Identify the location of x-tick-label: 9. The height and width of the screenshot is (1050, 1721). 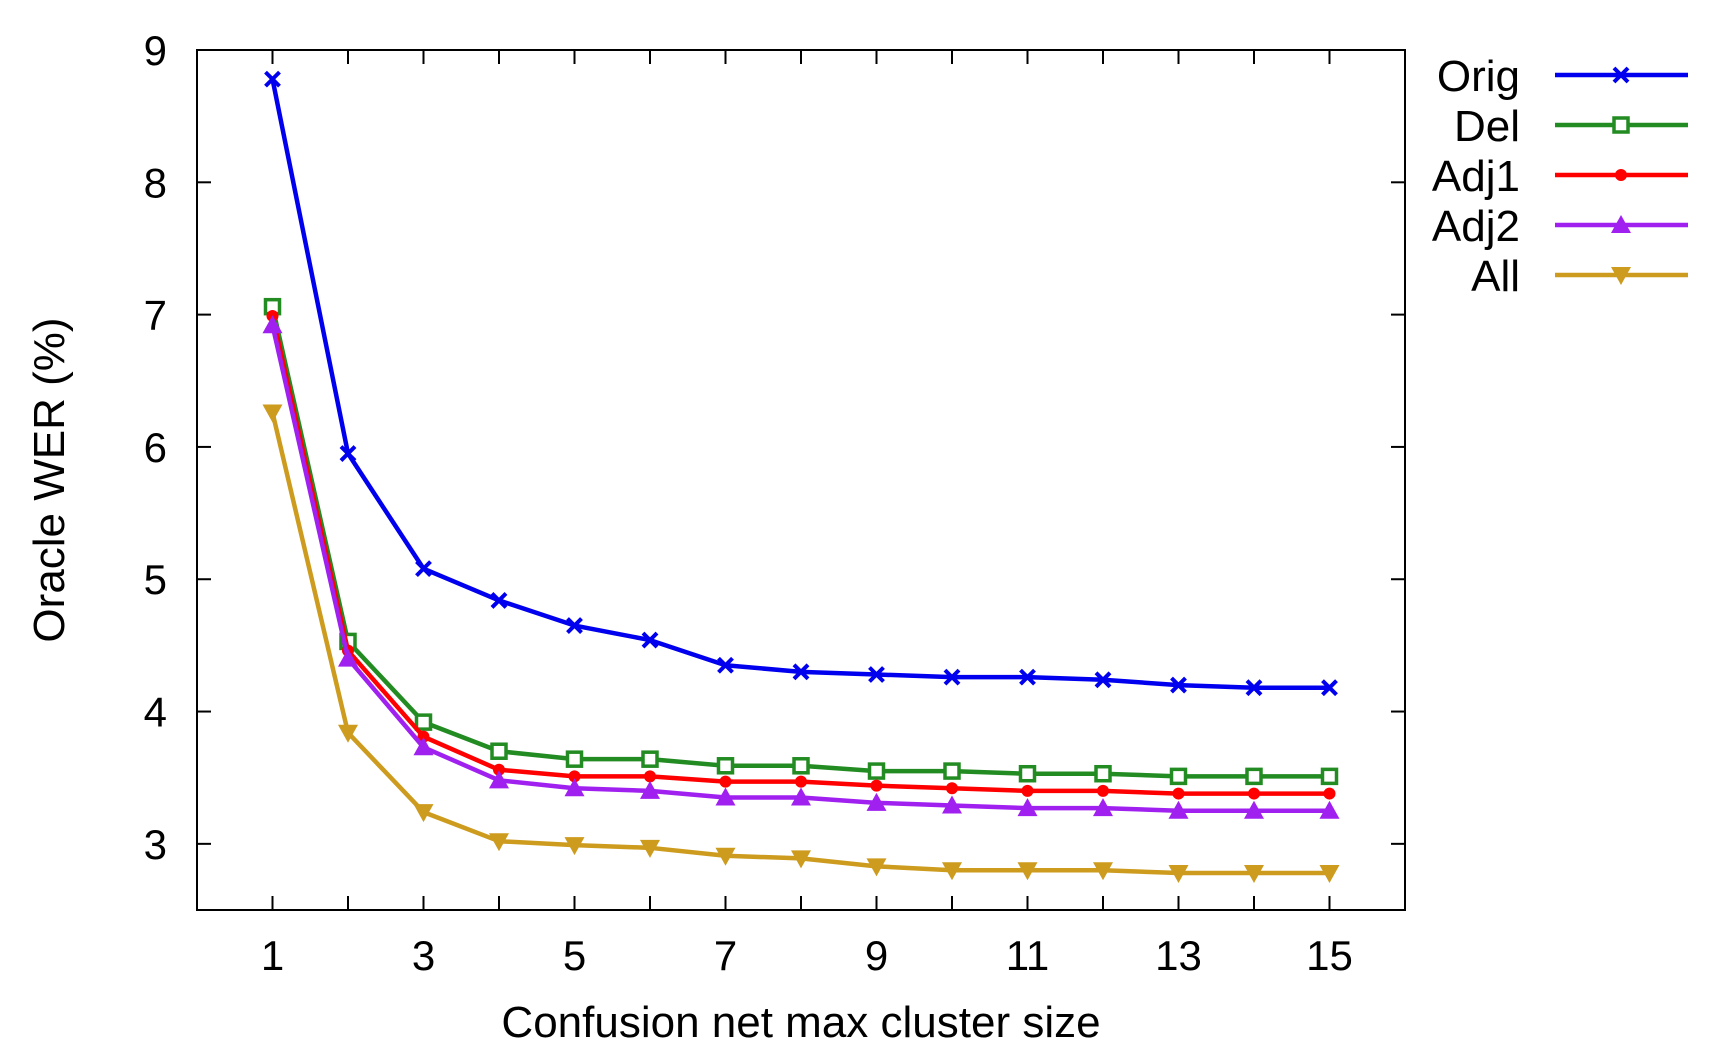
(876, 955).